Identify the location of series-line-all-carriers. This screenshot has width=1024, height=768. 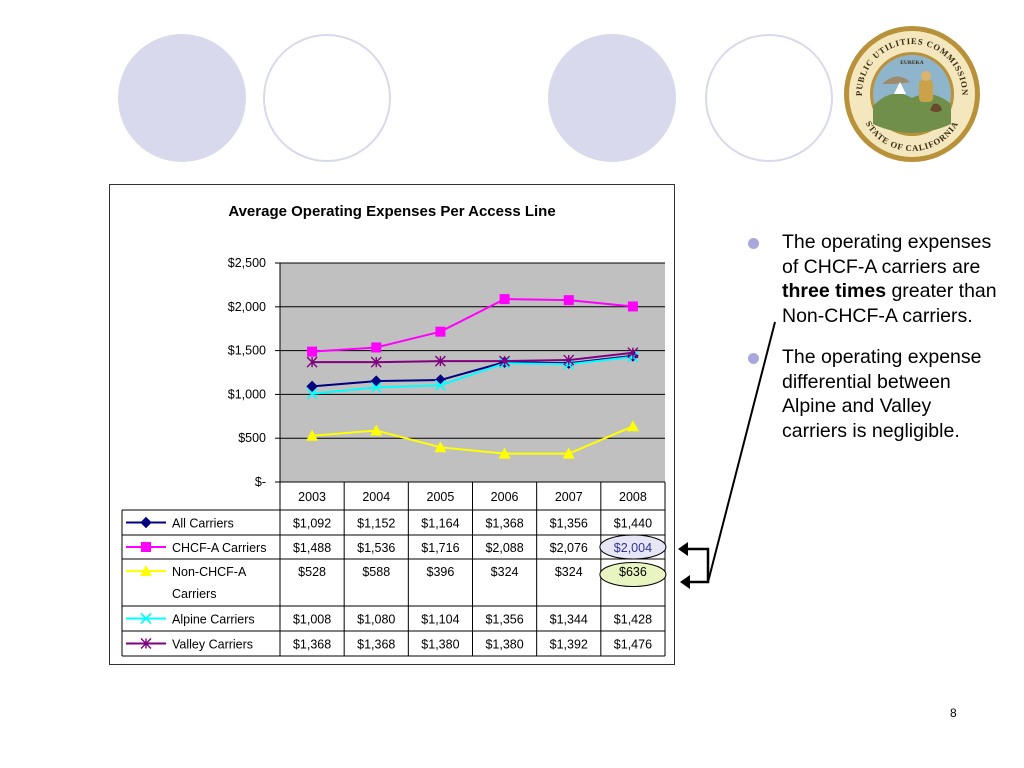
(473, 371).